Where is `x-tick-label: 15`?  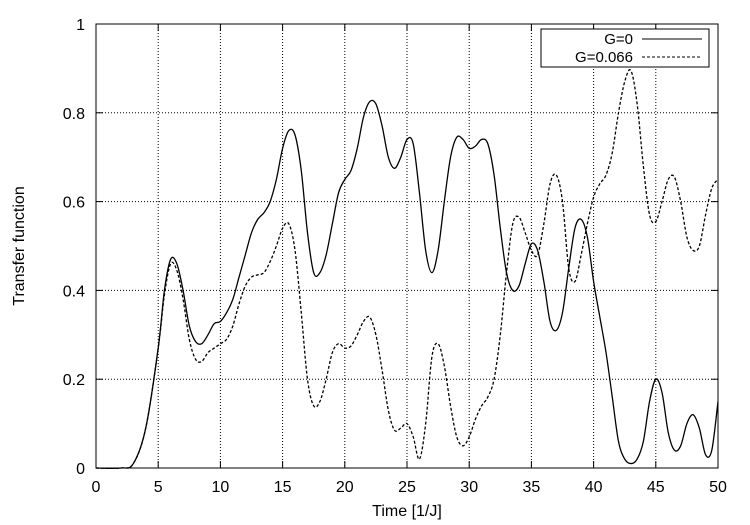
x-tick-label: 15 is located at coordinates (283, 487).